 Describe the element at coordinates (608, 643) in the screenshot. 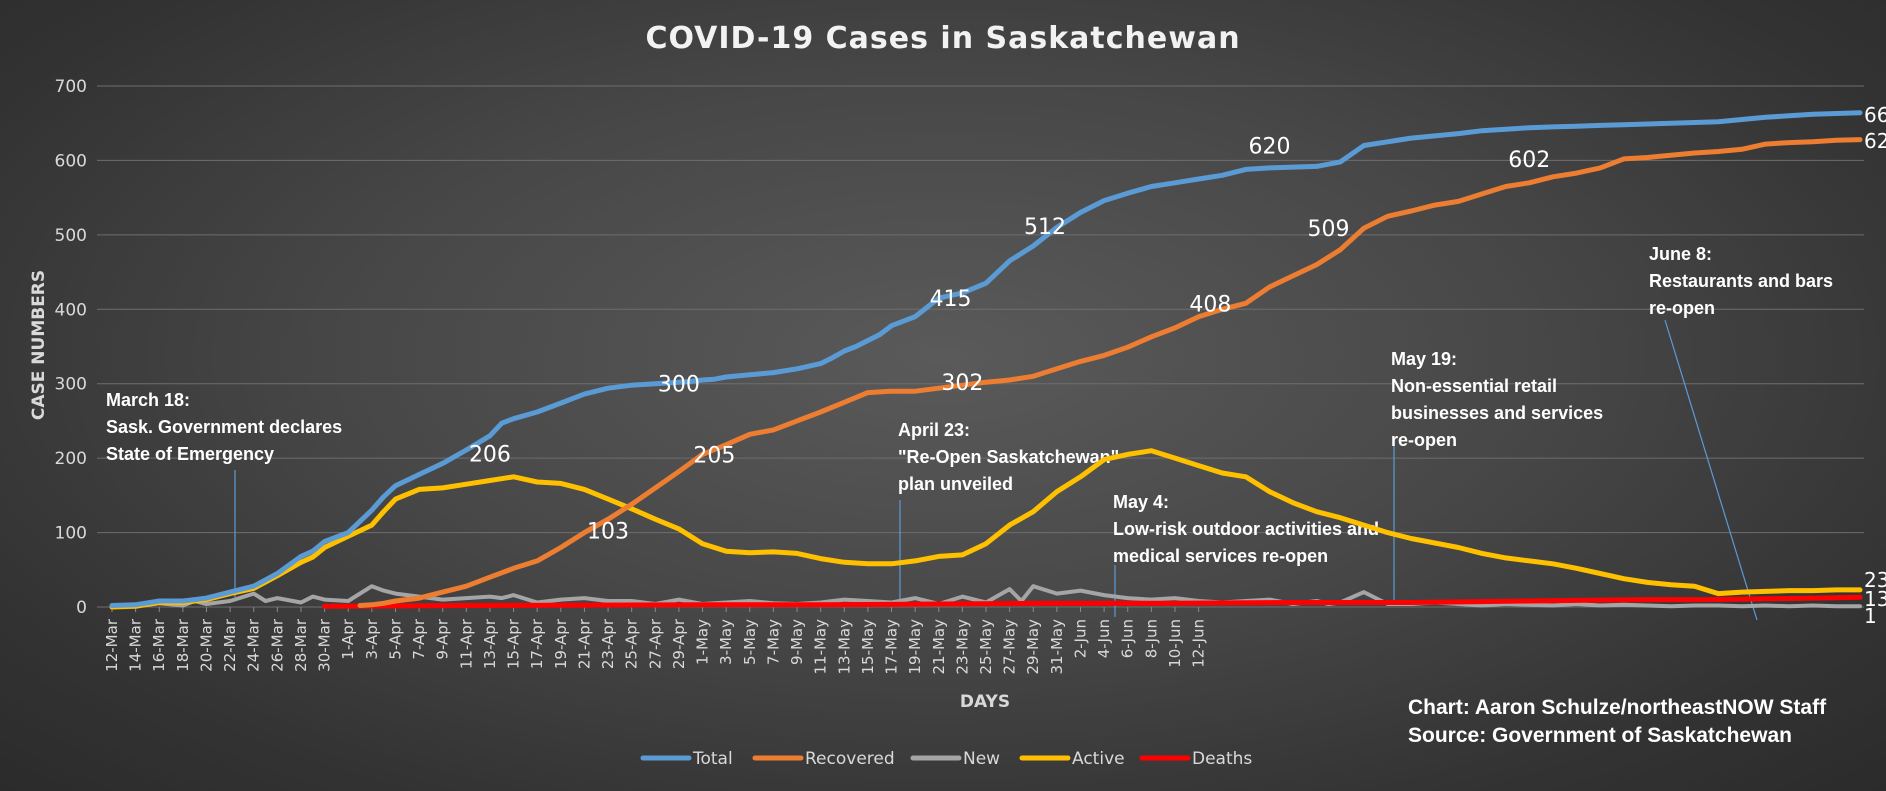

I see `x-tick-label: 23-Apr` at that location.